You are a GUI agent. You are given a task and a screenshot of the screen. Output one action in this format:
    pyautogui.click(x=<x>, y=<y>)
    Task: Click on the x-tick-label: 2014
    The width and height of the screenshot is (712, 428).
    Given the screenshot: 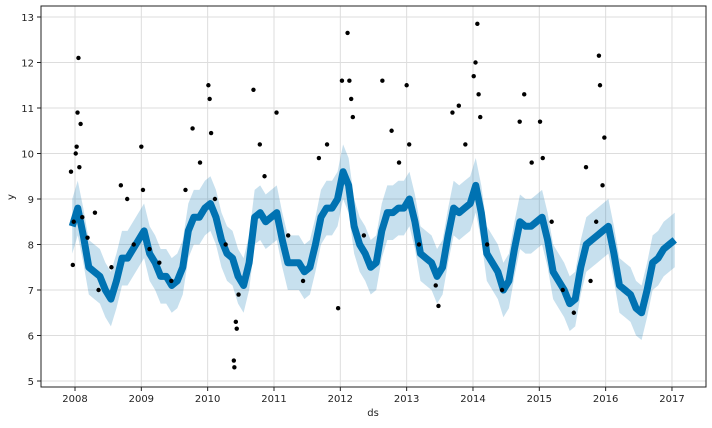 What is the action you would take?
    pyautogui.click(x=472, y=399)
    